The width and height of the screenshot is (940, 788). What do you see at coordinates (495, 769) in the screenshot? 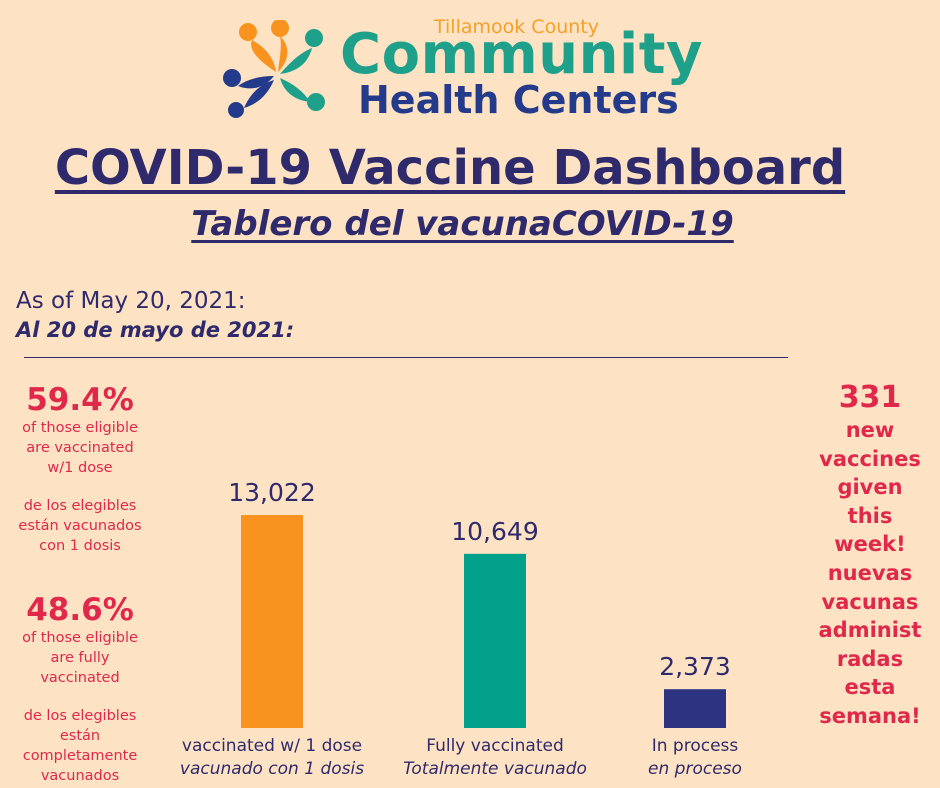
I see `x-tick-label-es: Totalmente vacunado` at bounding box center [495, 769].